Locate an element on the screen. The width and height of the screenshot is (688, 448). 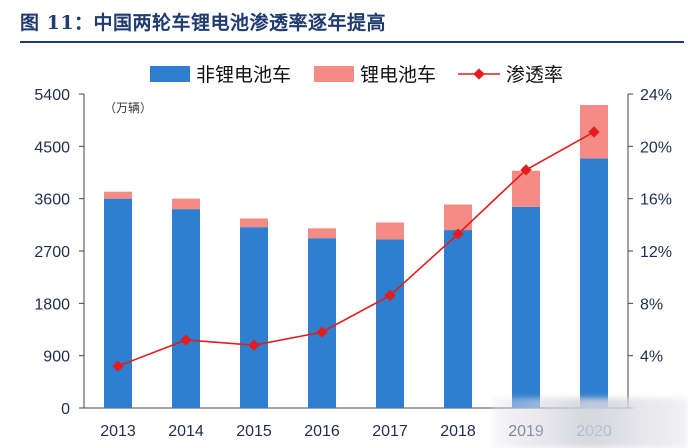
title-rule is located at coordinates (352, 42).